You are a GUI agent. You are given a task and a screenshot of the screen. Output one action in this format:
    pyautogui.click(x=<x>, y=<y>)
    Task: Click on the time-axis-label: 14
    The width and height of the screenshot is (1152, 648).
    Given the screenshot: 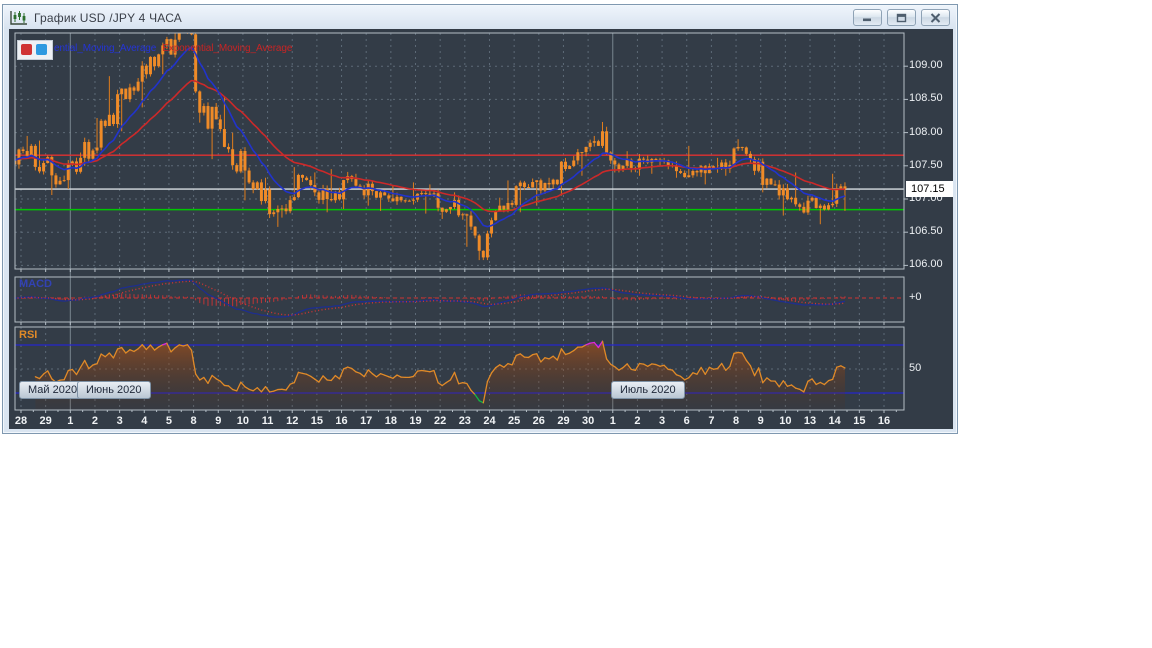 What is the action you would take?
    pyautogui.click(x=834, y=421)
    